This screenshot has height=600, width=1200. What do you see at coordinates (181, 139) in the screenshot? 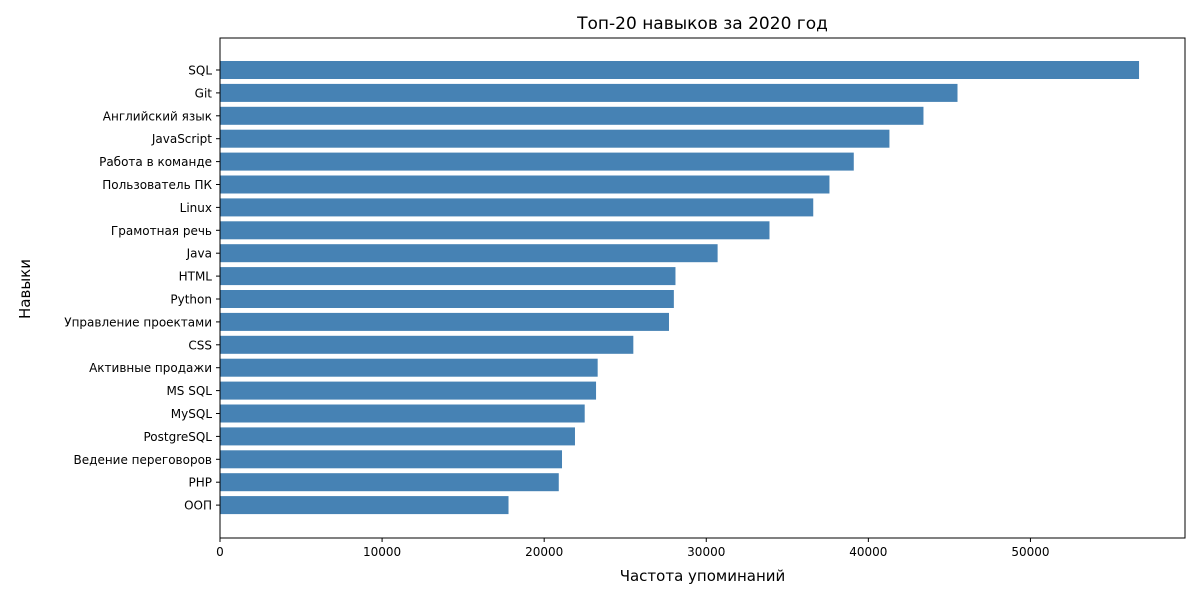
I see `y-tick-label: JavaScript` at bounding box center [181, 139].